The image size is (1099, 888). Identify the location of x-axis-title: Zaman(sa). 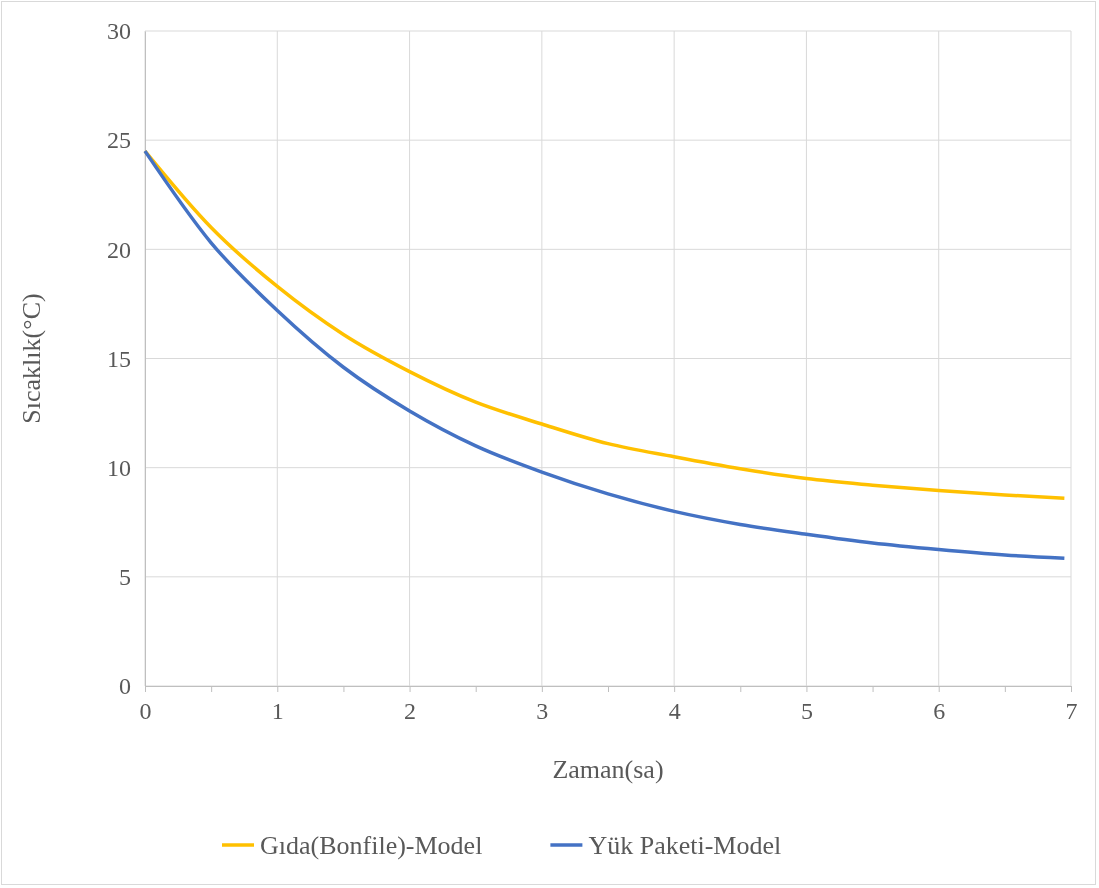
(608, 769).